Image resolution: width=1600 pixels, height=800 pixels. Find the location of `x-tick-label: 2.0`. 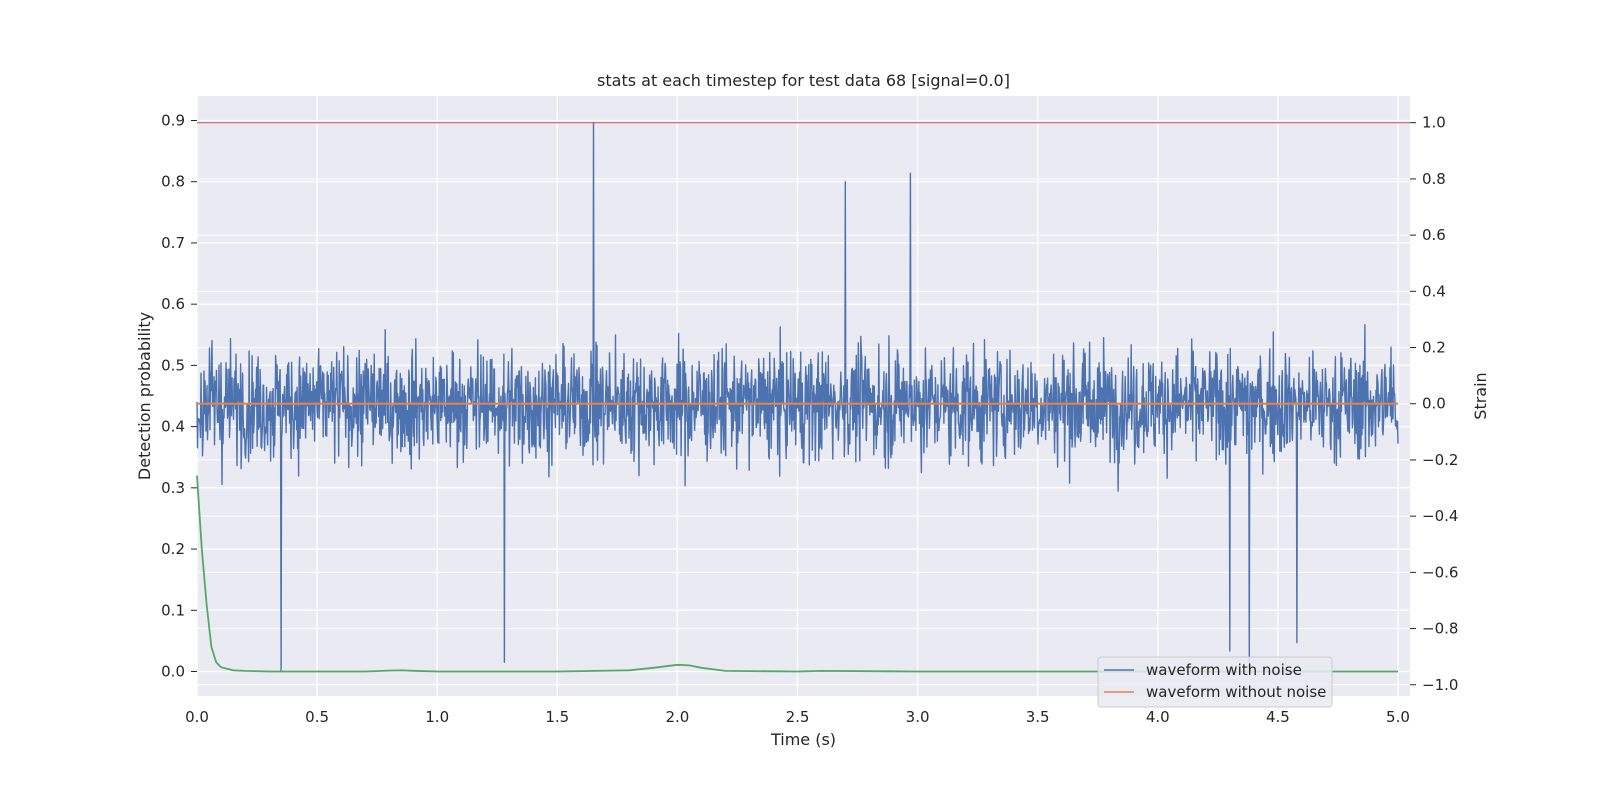

x-tick-label: 2.0 is located at coordinates (677, 717).